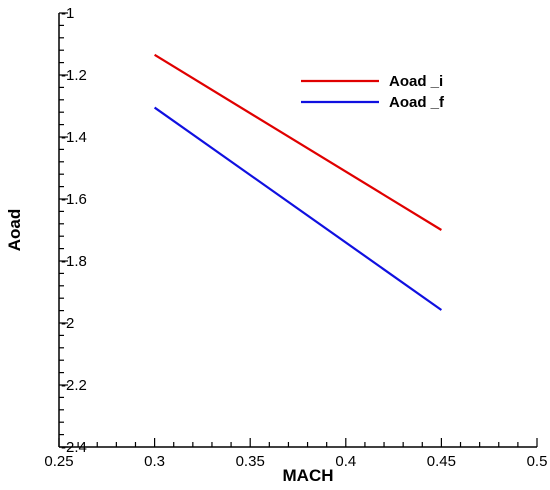  I want to click on y-ticks: -2.4 -2.2 -2 -1.8 -1.6 -1.4 -1.2 -1, so click(73, 230).